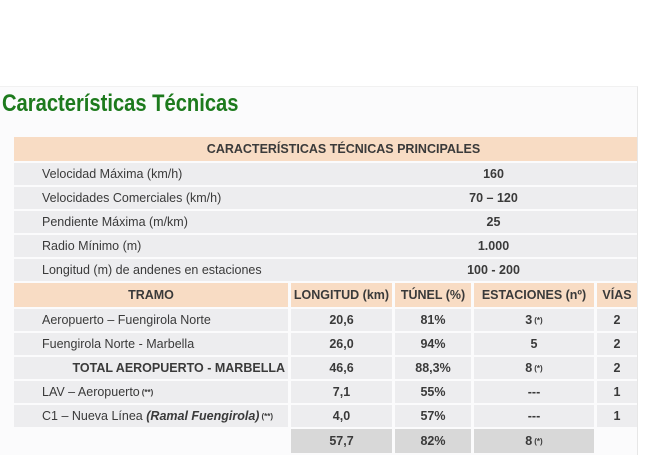 The image size is (650, 455). I want to click on tunel-cell: 57%, so click(433, 416).